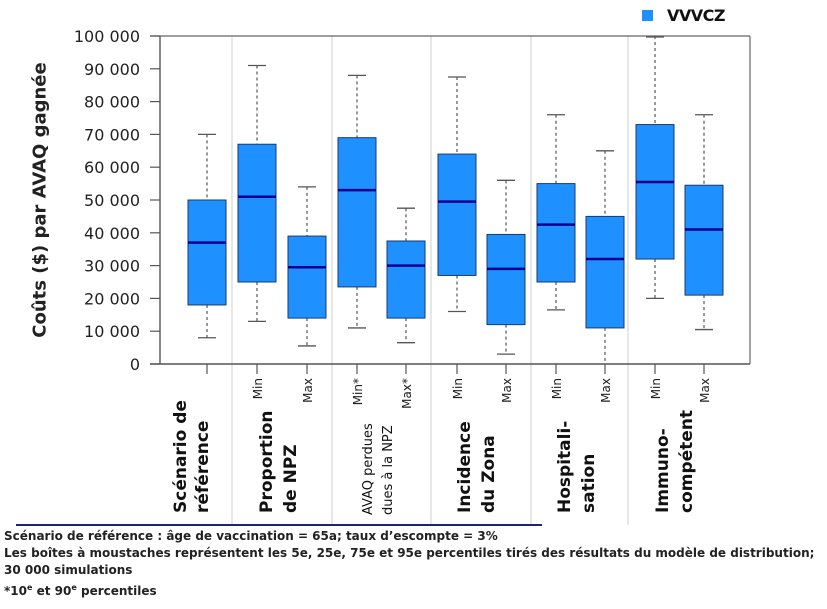 This screenshot has height=609, width=827. What do you see at coordinates (465, 467) in the screenshot?
I see `group-label: Incidence` at bounding box center [465, 467].